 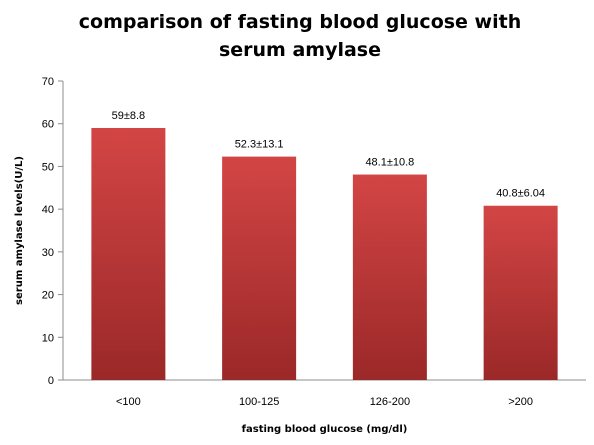 I want to click on y-tick-label: 30, so click(x=48, y=253).